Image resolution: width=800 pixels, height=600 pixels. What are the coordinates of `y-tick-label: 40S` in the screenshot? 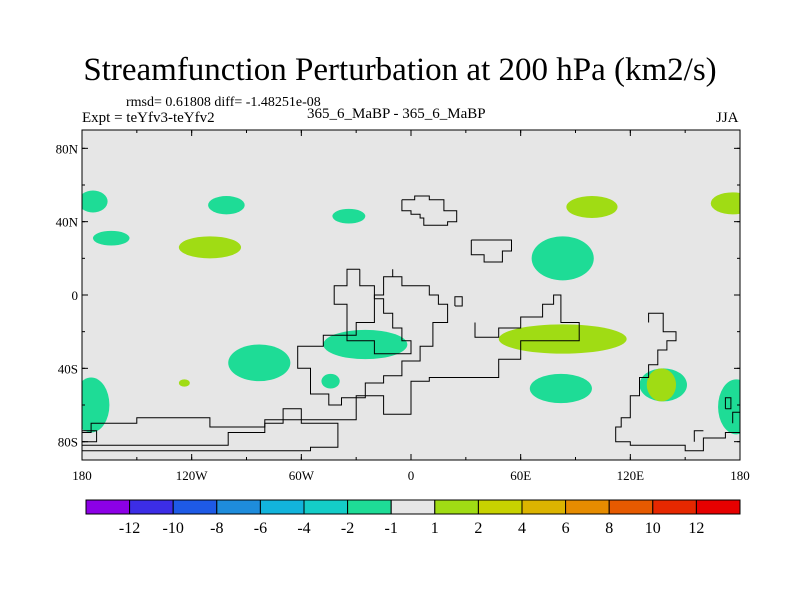 It's located at (68, 368).